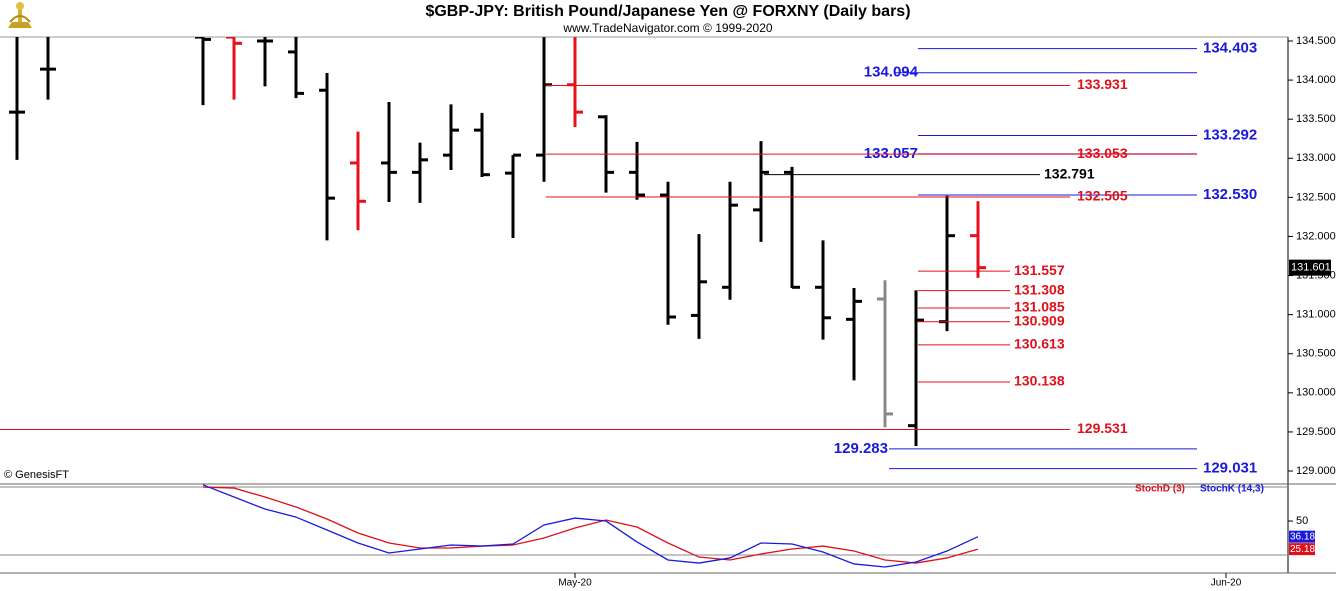 Image resolution: width=1336 pixels, height=591 pixels. Describe the element at coordinates (1316, 236) in the screenshot. I see `y-tick-label: 132.000` at that location.